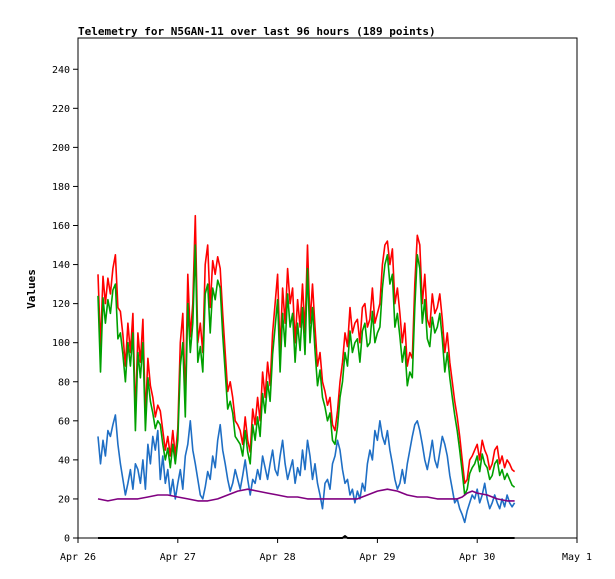 The width and height of the screenshot is (615, 579). What do you see at coordinates (61, 187) in the screenshot?
I see `y-tick-label: 180` at bounding box center [61, 187].